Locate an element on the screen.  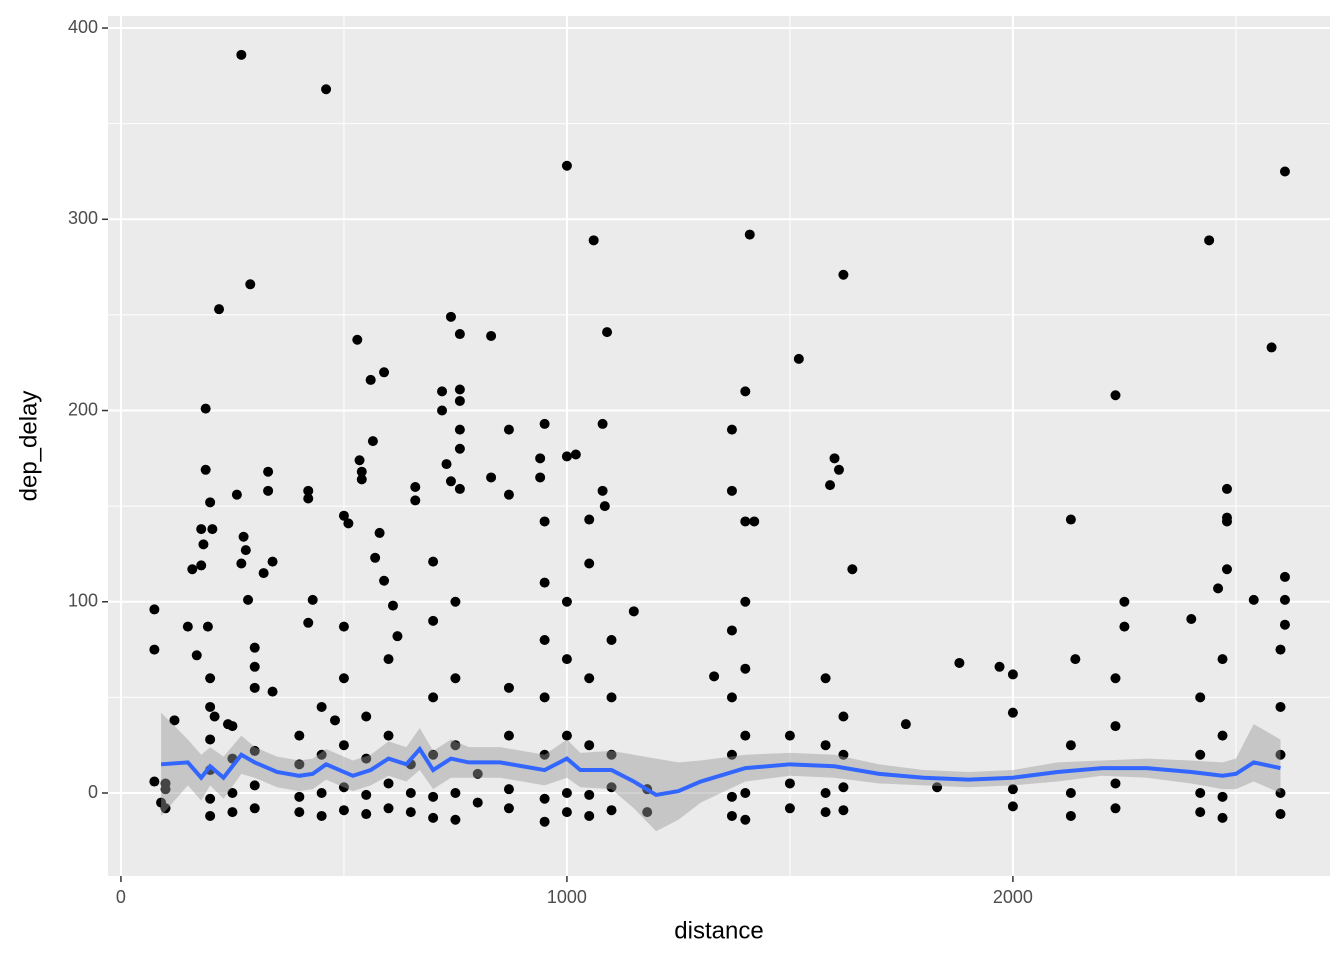
x-tick-label: 0 is located at coordinates (121, 897).